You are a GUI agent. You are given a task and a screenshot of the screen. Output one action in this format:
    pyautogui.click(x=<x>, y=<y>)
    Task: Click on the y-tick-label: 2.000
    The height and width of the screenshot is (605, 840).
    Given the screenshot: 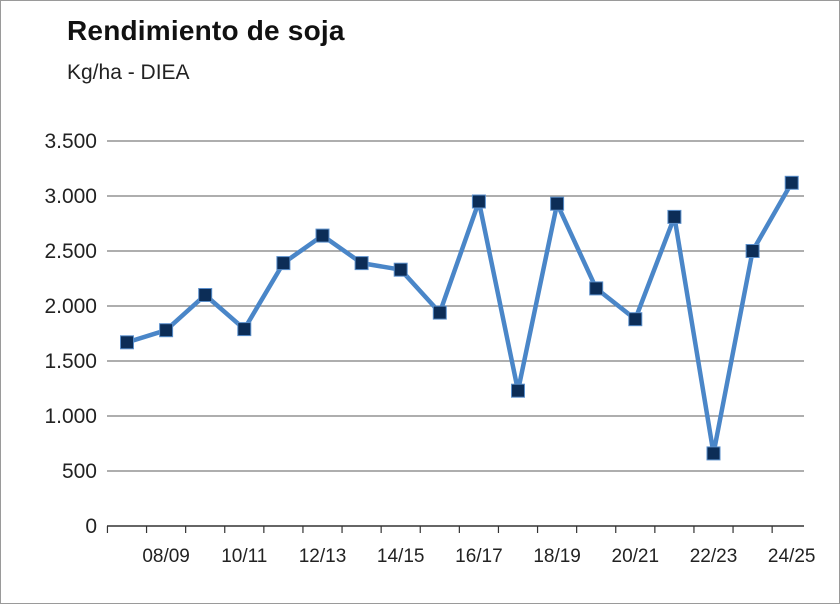 What is the action you would take?
    pyautogui.click(x=70, y=306)
    